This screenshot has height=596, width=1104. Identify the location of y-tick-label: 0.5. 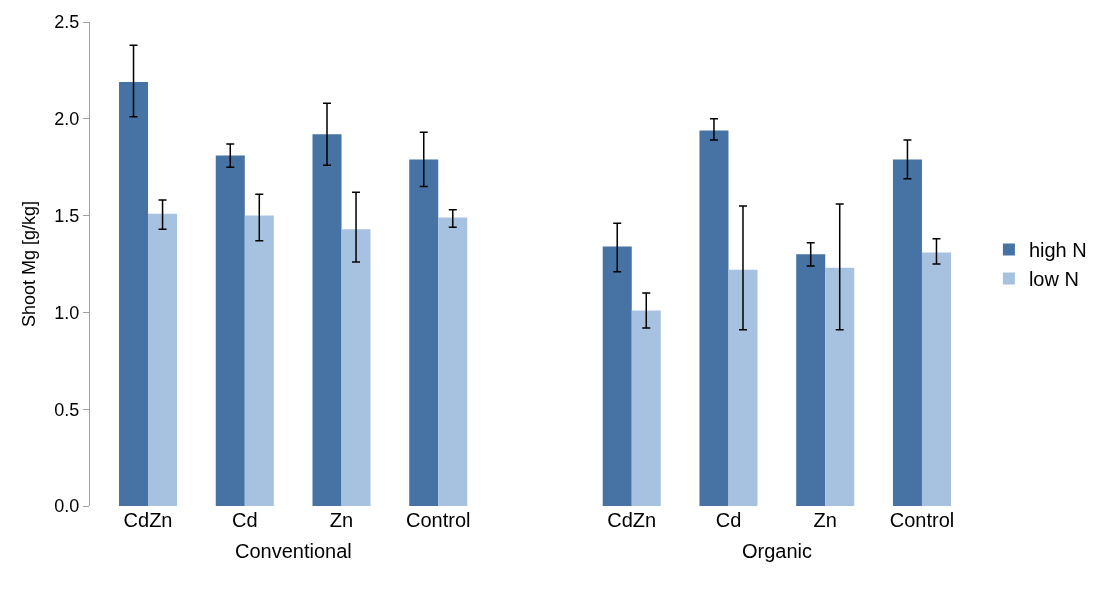
(67, 409).